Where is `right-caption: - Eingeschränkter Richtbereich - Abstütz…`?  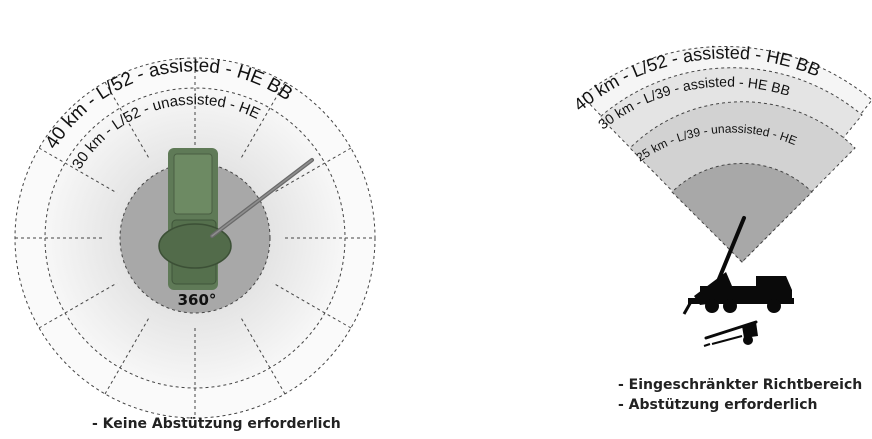
right-caption: - Eingeschränkter Richtbereich - Abstütz… is located at coordinates (740, 395).